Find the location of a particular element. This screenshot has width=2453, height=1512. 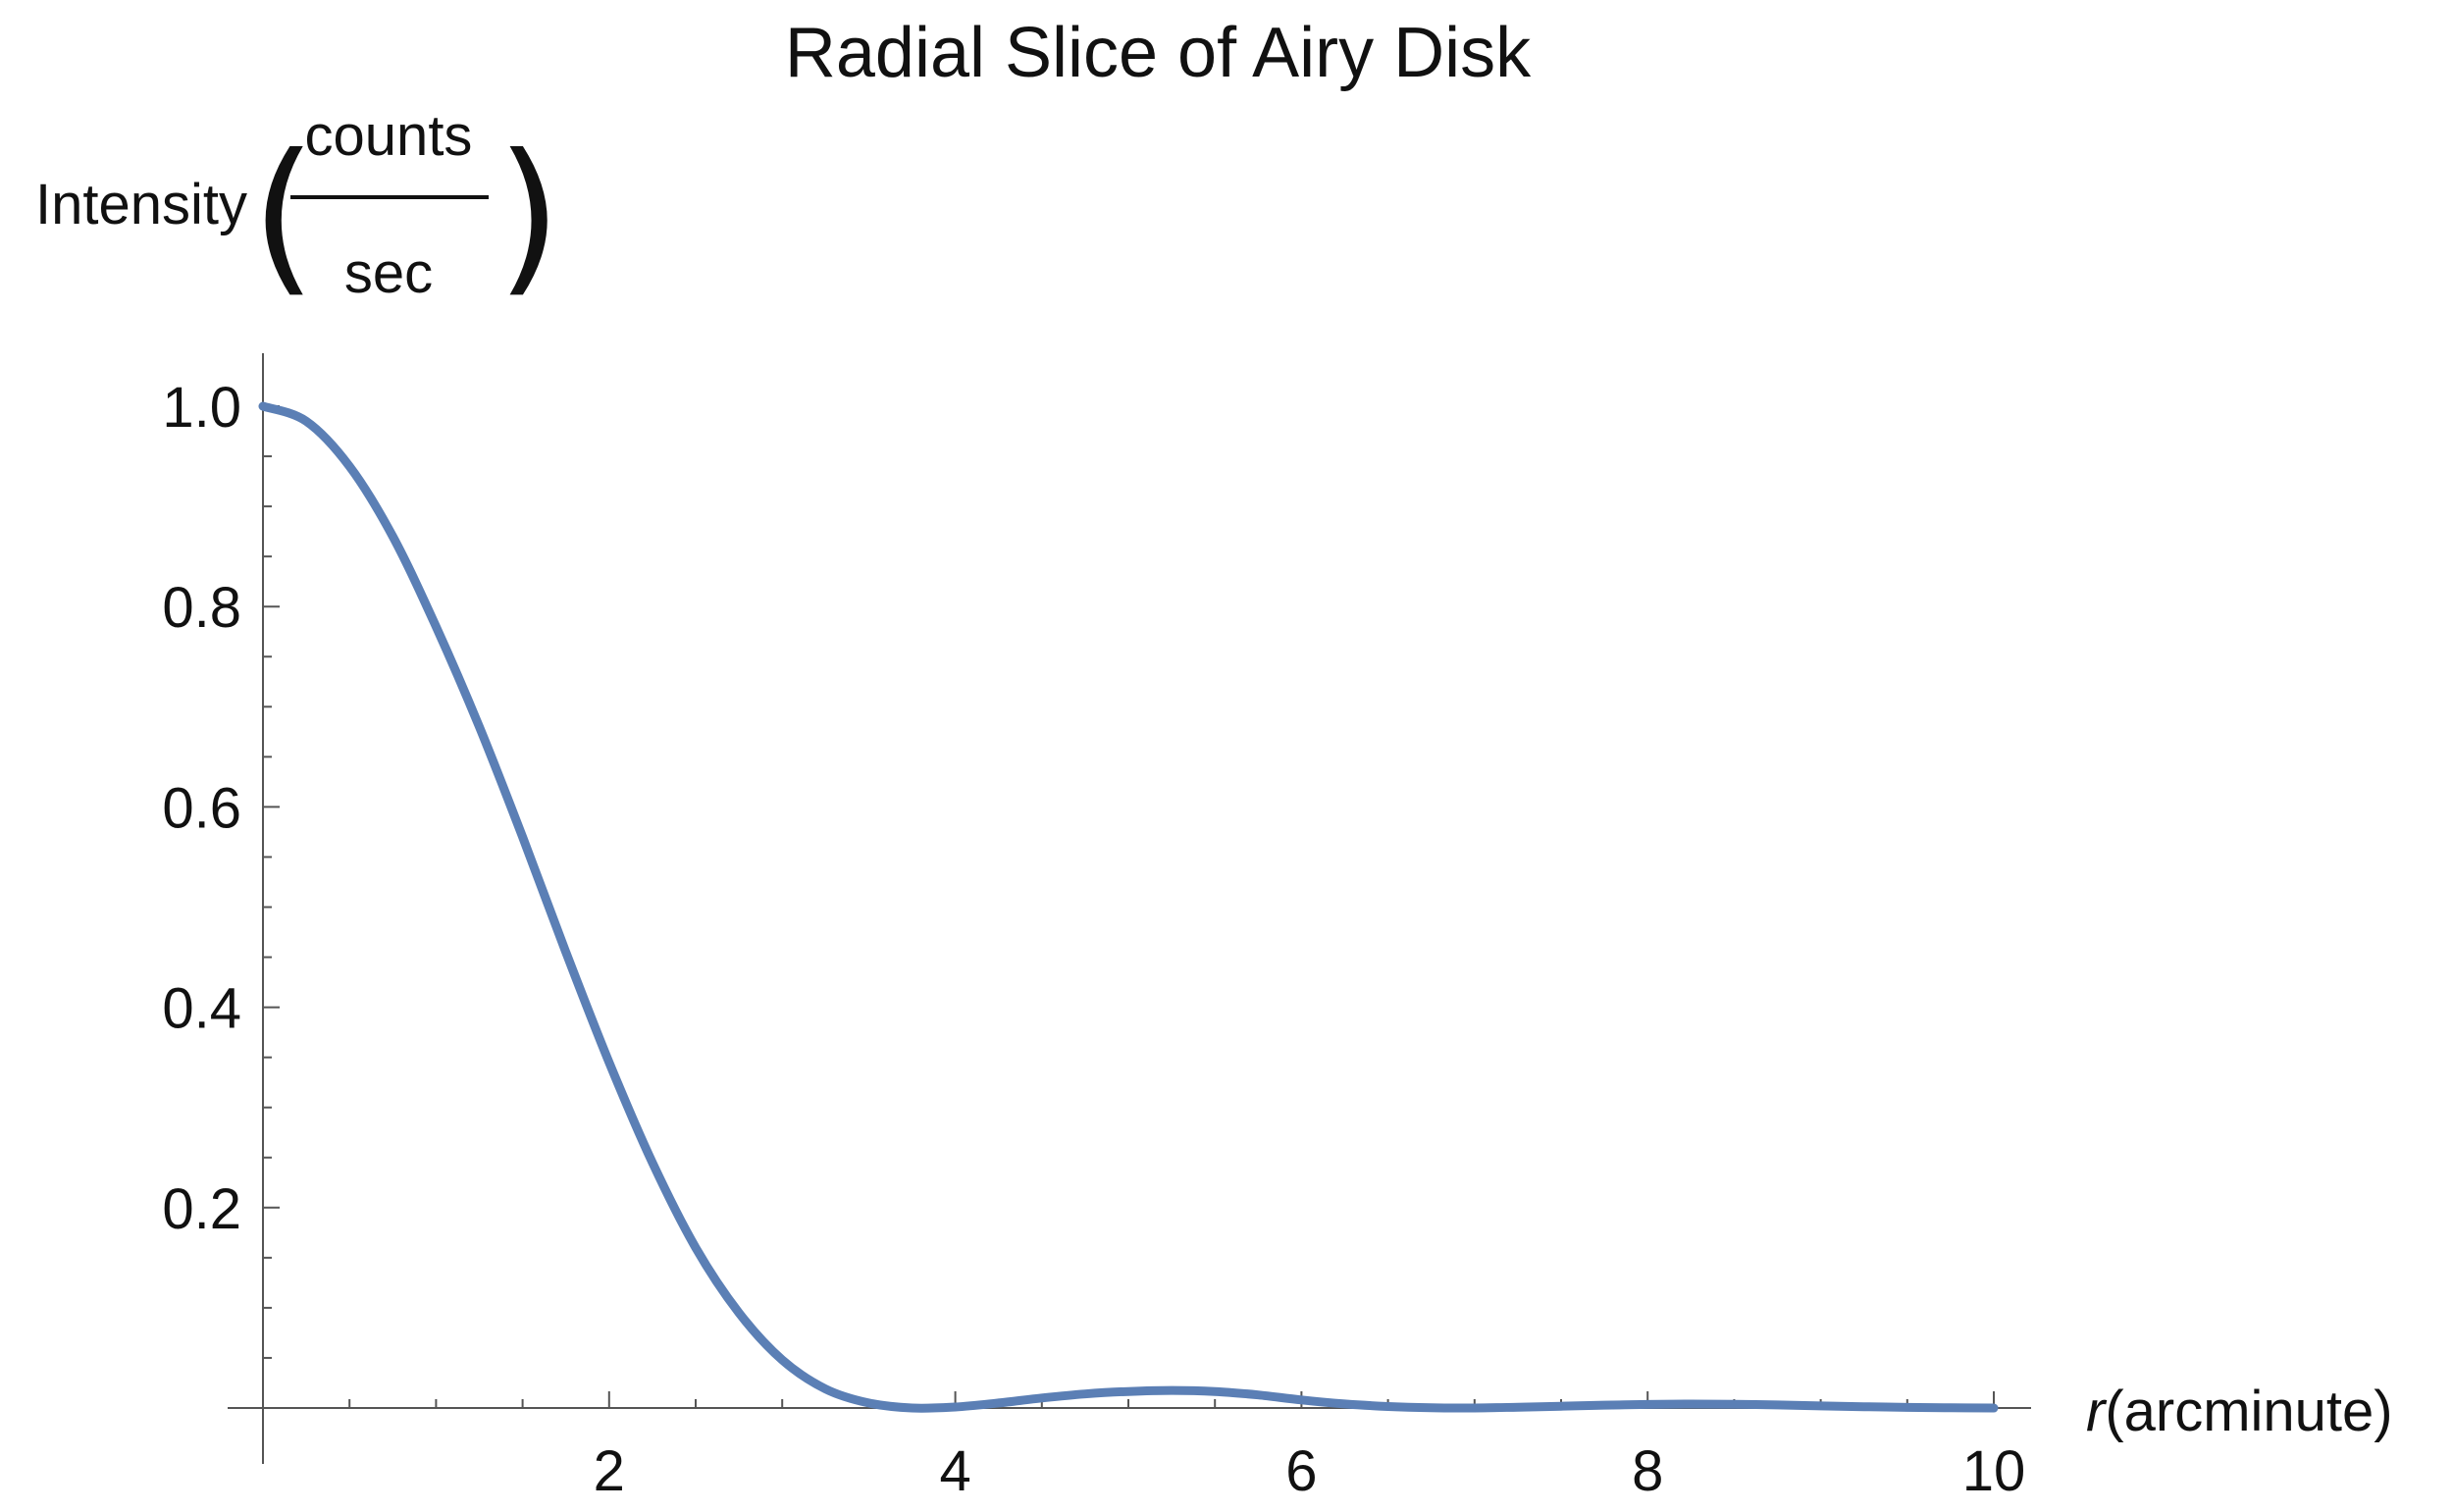

y-tick-label: 0.8 is located at coordinates (201, 608).